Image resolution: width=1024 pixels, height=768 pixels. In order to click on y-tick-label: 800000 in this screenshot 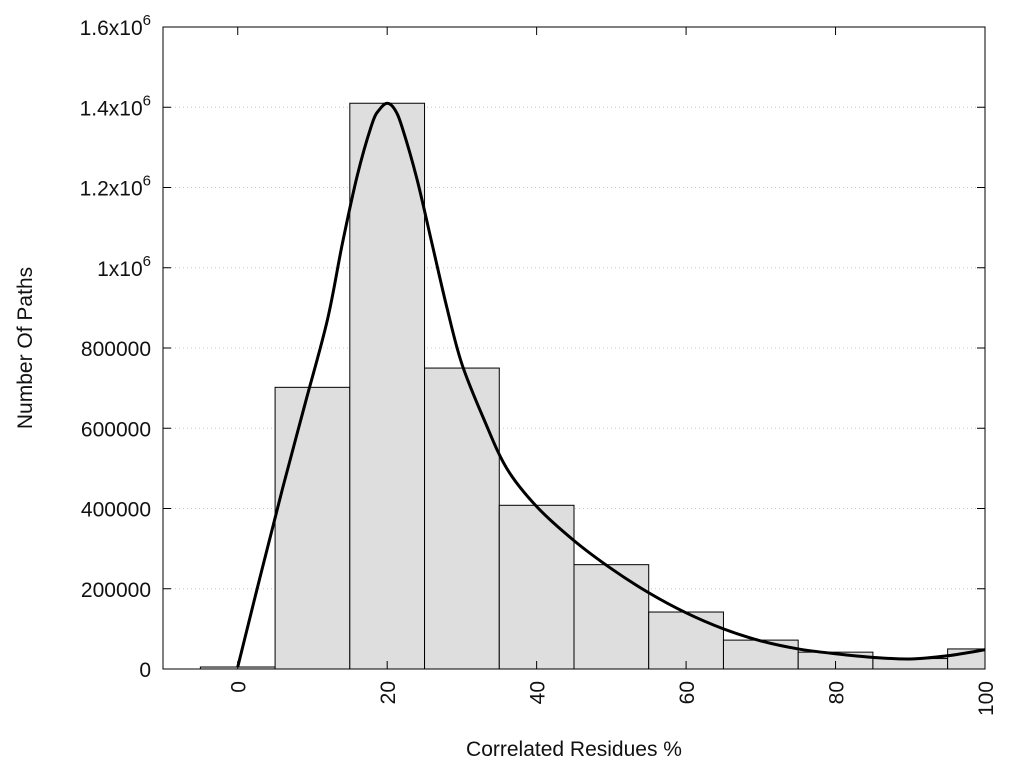, I will do `click(116, 349)`.